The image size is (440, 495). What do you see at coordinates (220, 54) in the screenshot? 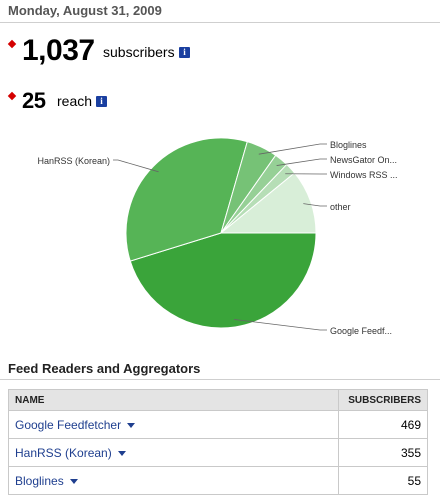
I see `subscribers-stat: 1,037 subscribers i` at bounding box center [220, 54].